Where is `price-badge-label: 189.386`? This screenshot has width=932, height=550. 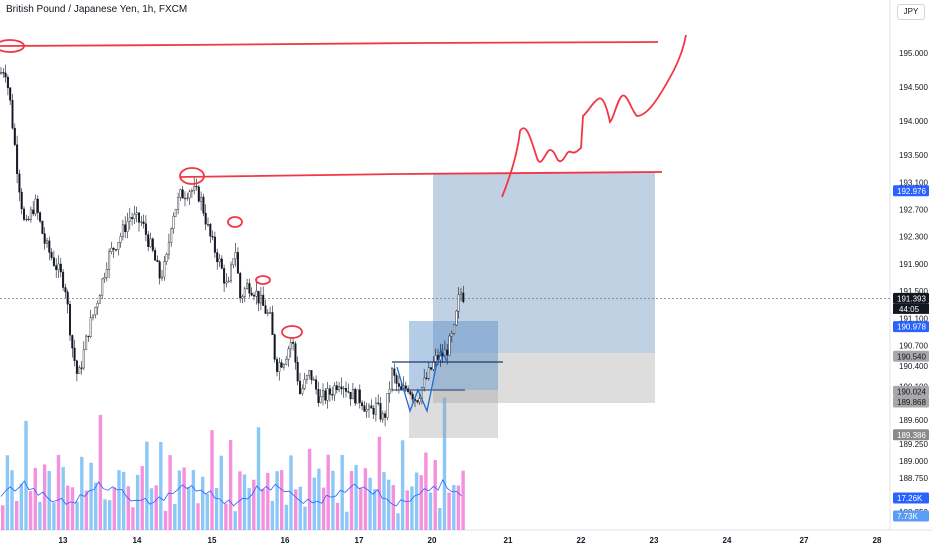 price-badge-label: 189.386 is located at coordinates (911, 435).